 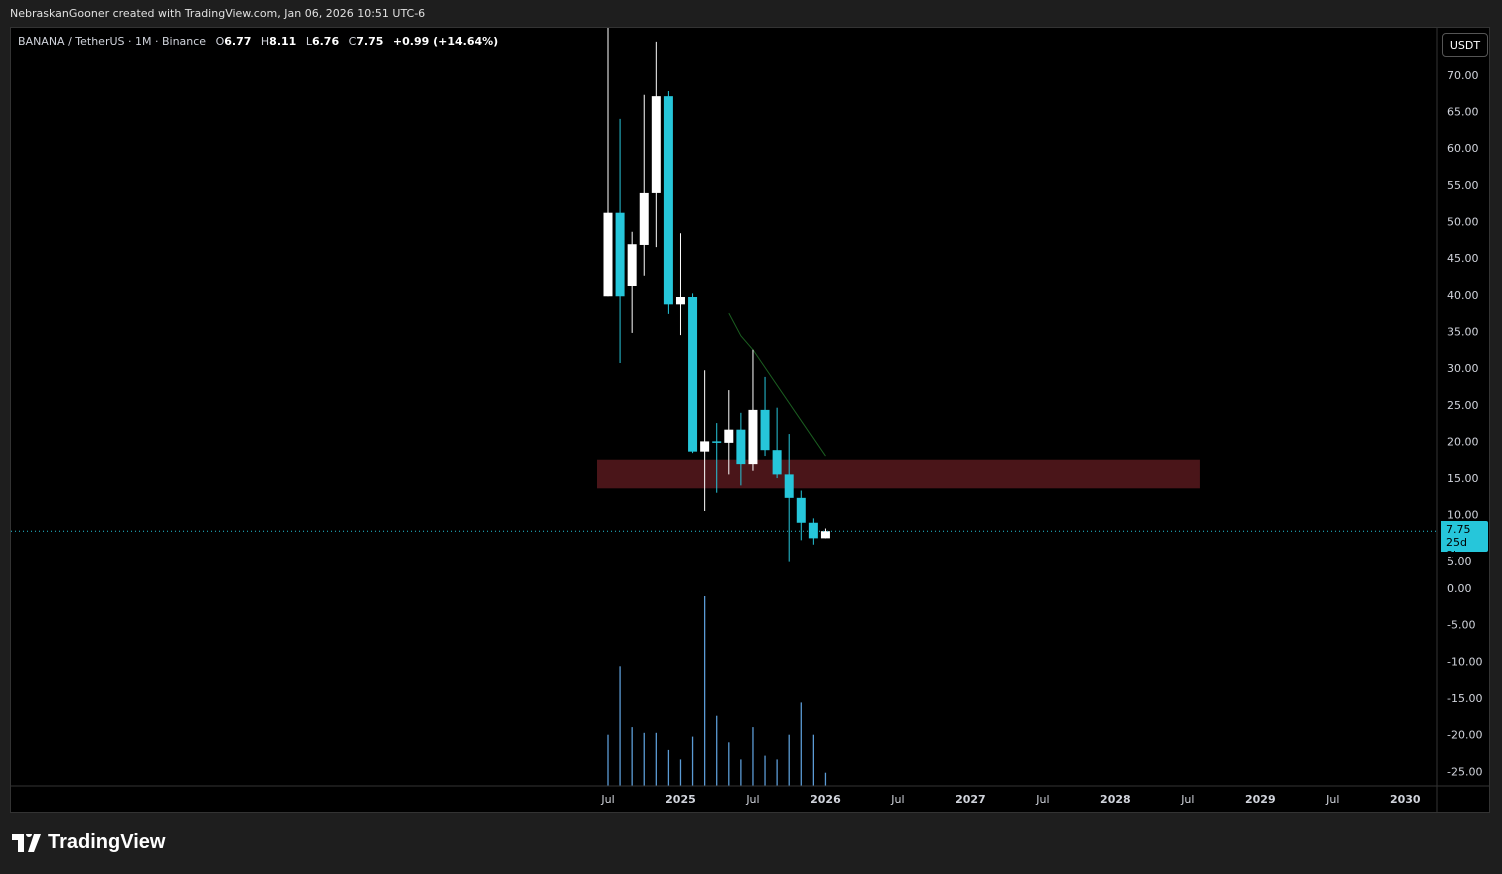 I want to click on resistance-zone, so click(x=898, y=474).